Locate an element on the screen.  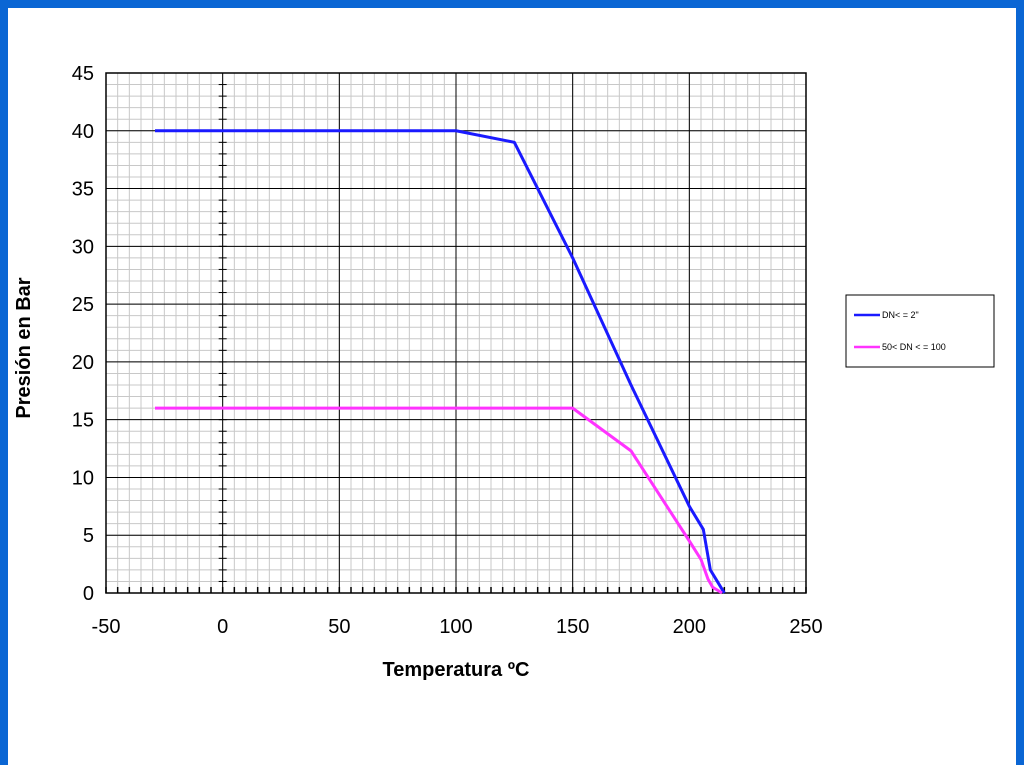
x-tick-label: 250 is located at coordinates (805, 627).